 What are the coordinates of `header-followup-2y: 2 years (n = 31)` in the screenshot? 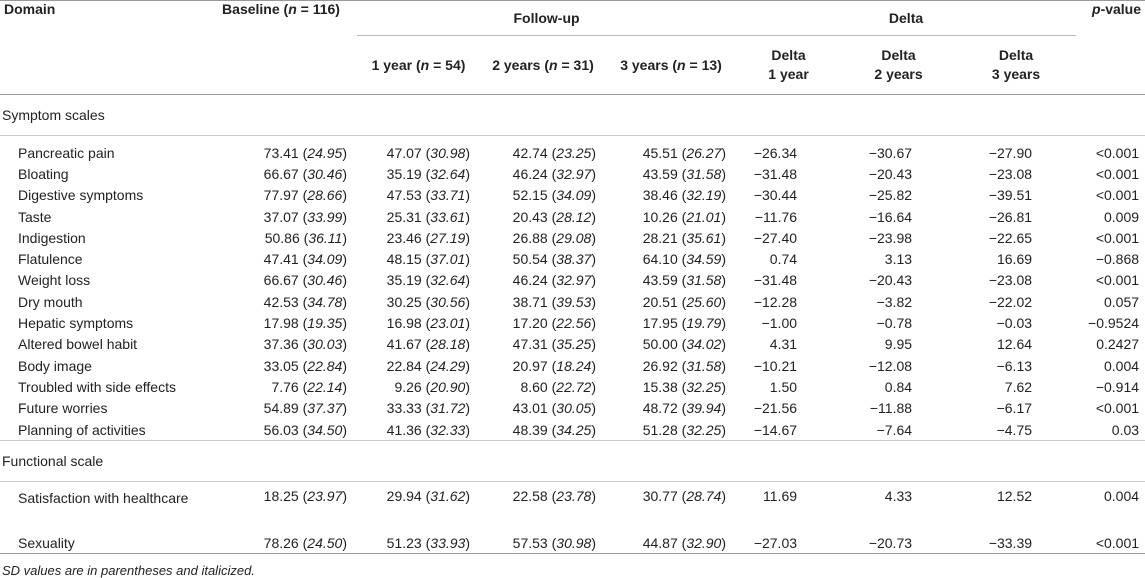 It's located at (543, 65).